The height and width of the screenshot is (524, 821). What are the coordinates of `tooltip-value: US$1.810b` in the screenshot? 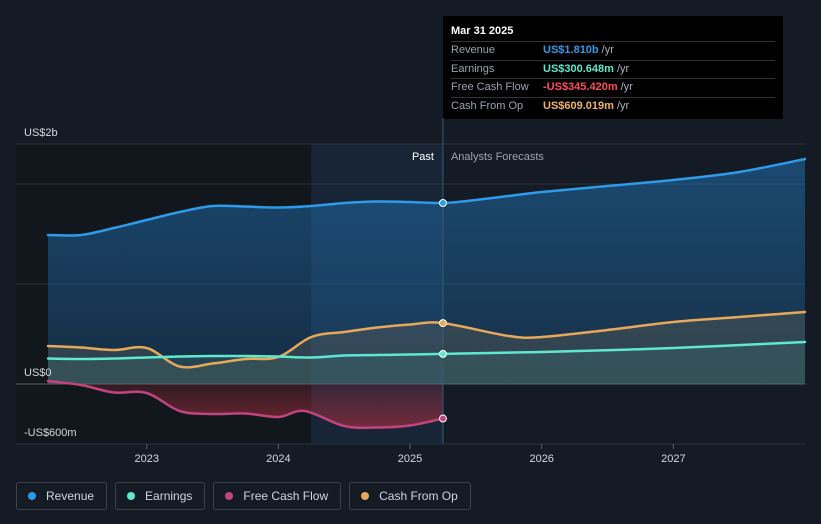 It's located at (571, 50).